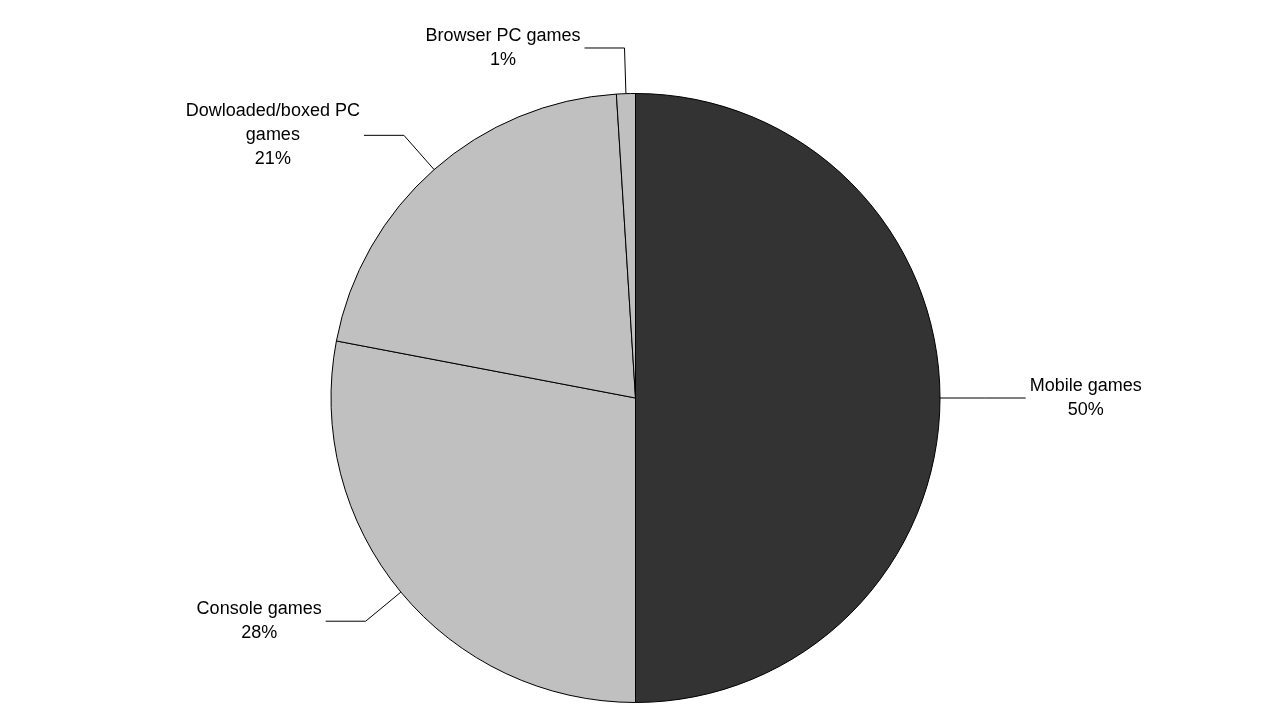 This screenshot has height=710, width=1271. What do you see at coordinates (259, 608) in the screenshot?
I see `slice-label: Console games` at bounding box center [259, 608].